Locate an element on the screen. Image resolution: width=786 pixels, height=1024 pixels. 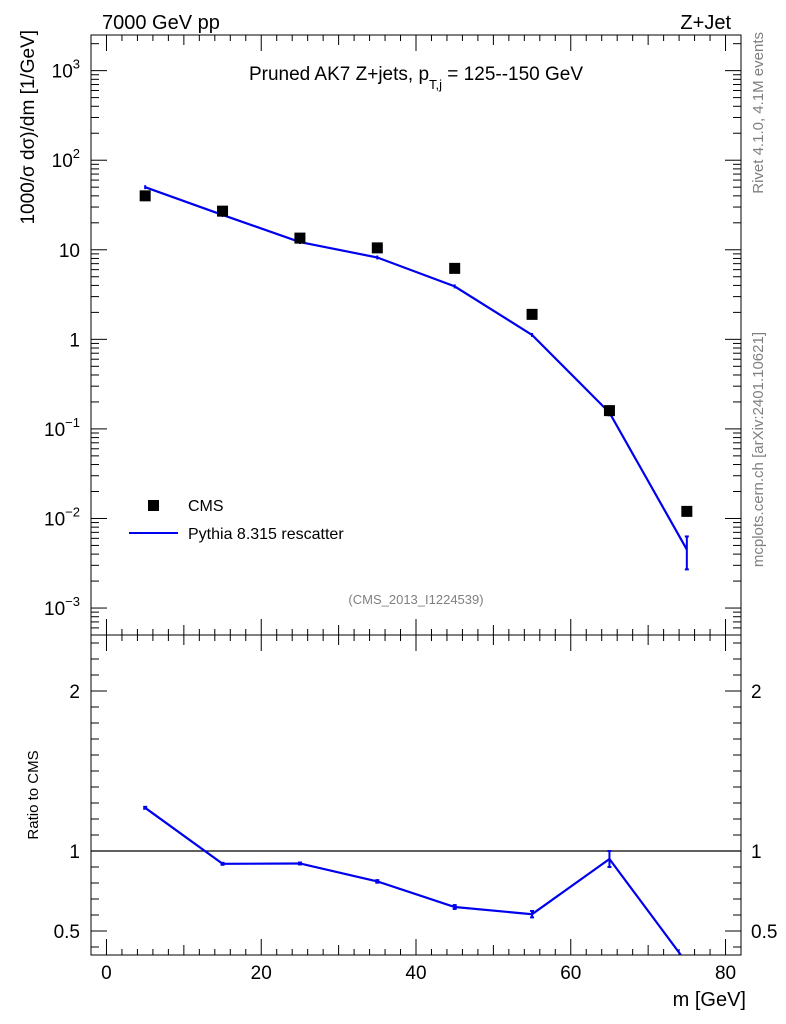
y-tick-label: 10⁻¹ is located at coordinates (62, 428).